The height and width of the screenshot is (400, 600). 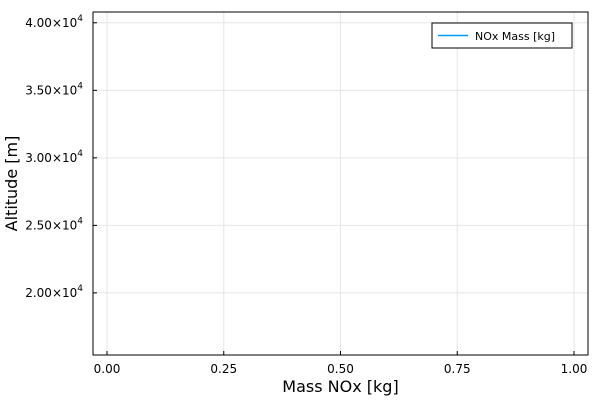 I want to click on x-axis-ticks: 0.00 0.25 0.50 0.75 1.00, so click(x=341, y=363).